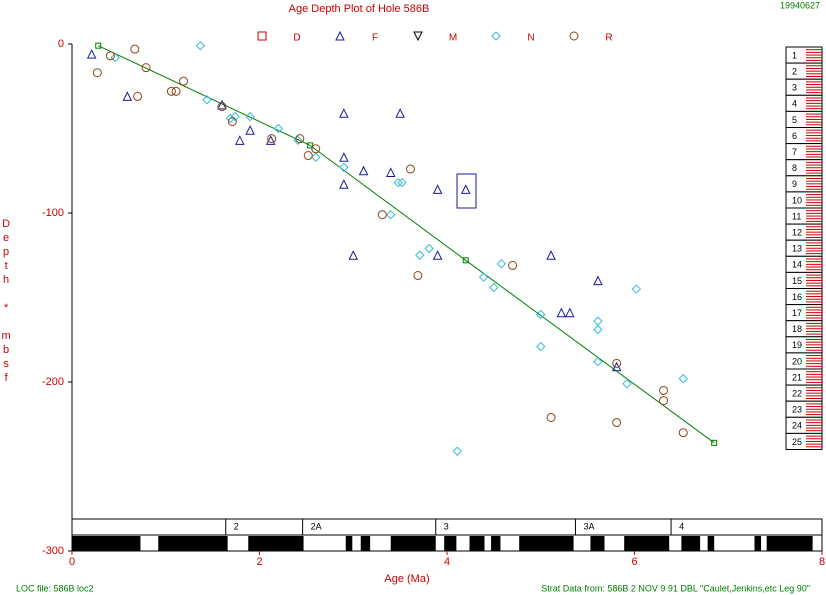 The height and width of the screenshot is (595, 826). What do you see at coordinates (259, 562) in the screenshot?
I see `x-tick-label: 2` at bounding box center [259, 562].